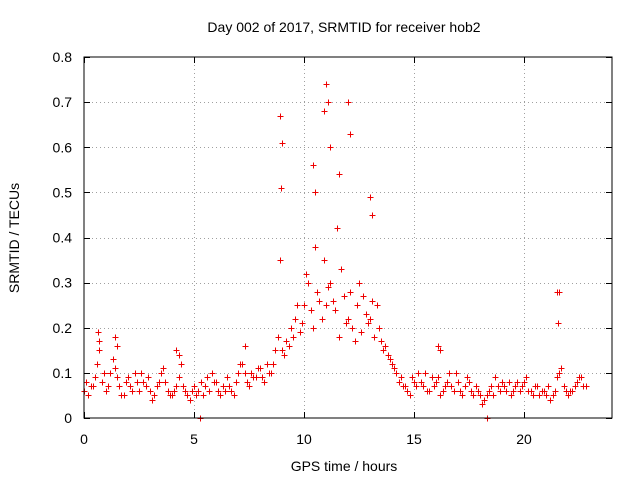 This screenshot has width=640, height=480. I want to click on y-tick-label: 0, so click(68, 418).